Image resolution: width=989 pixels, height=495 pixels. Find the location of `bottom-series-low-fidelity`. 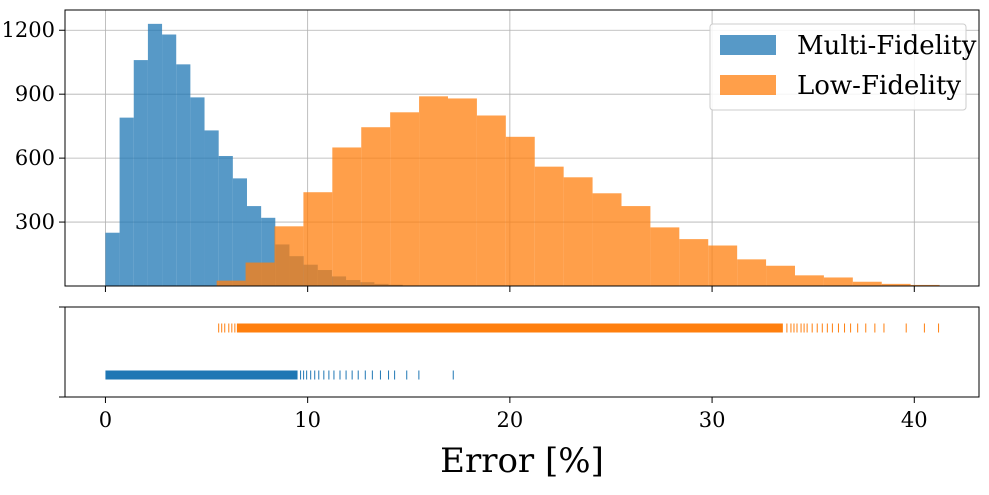

bottom-series-low-fidelity is located at coordinates (579, 328).